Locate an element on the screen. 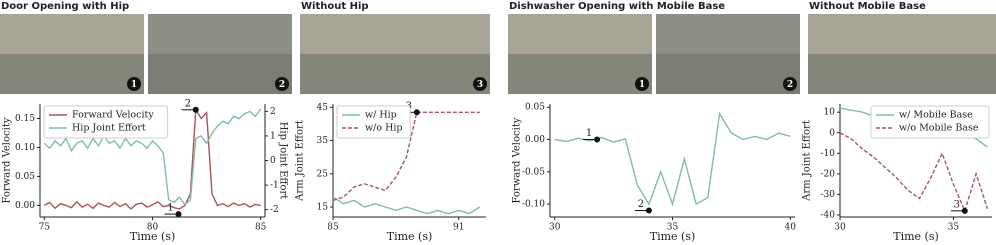  annotation-label: 3 is located at coordinates (957, 204).